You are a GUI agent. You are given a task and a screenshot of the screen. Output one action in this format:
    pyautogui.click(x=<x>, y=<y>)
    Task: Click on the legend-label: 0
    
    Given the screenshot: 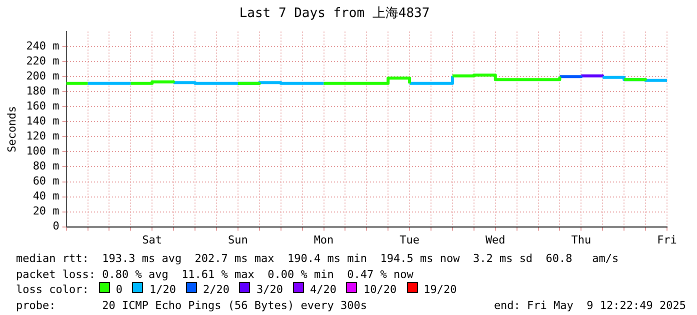 What is the action you would take?
    pyautogui.click(x=119, y=290)
    